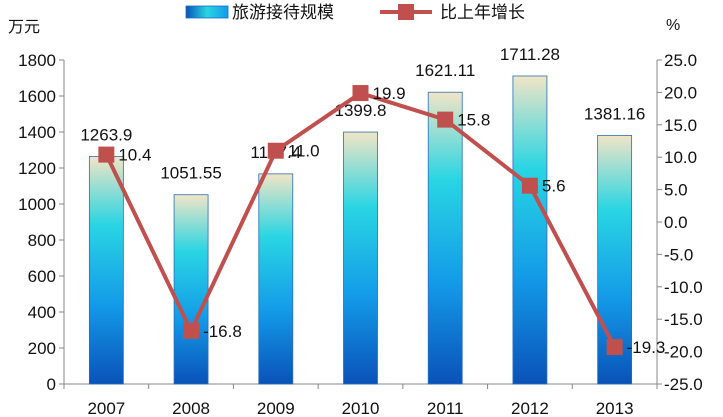 Image resolution: width=723 pixels, height=417 pixels. I want to click on y-right-unit: %, so click(673, 25).